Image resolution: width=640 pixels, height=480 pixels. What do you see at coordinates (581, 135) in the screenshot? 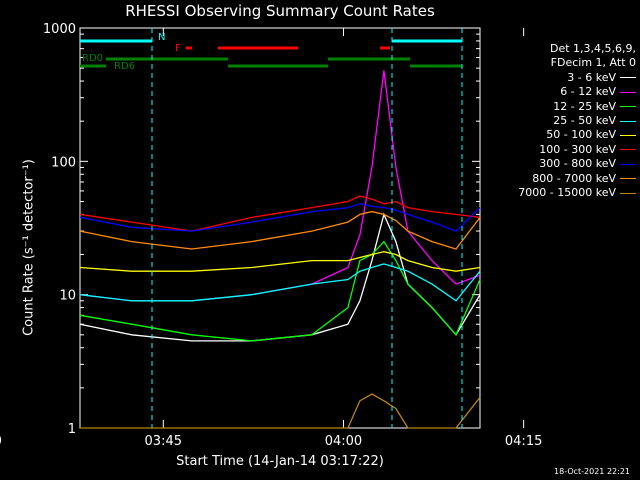
I see `legend-label: 50 - 100 keV` at bounding box center [581, 135].